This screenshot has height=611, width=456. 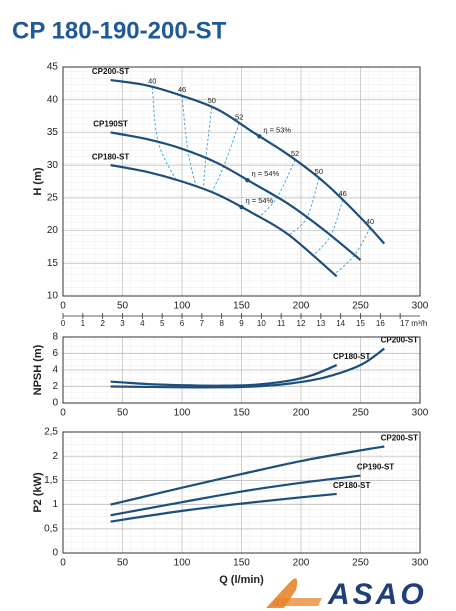 What do you see at coordinates (380, 323) in the screenshot?
I see `x2-tick-label: 16` at bounding box center [380, 323].